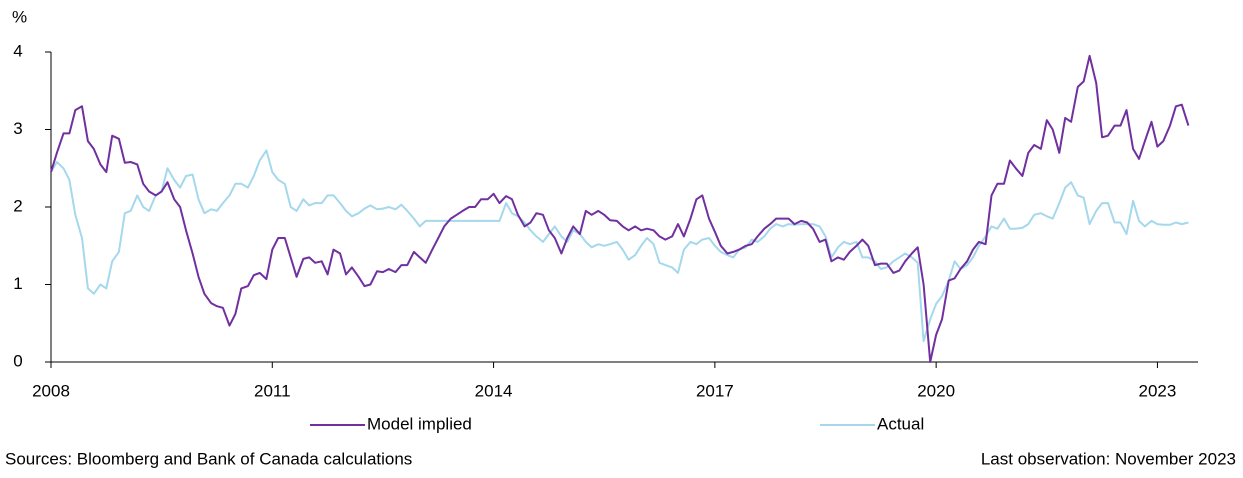 The image size is (1243, 478). I want to click on y-tick-label: 2, so click(17, 205).